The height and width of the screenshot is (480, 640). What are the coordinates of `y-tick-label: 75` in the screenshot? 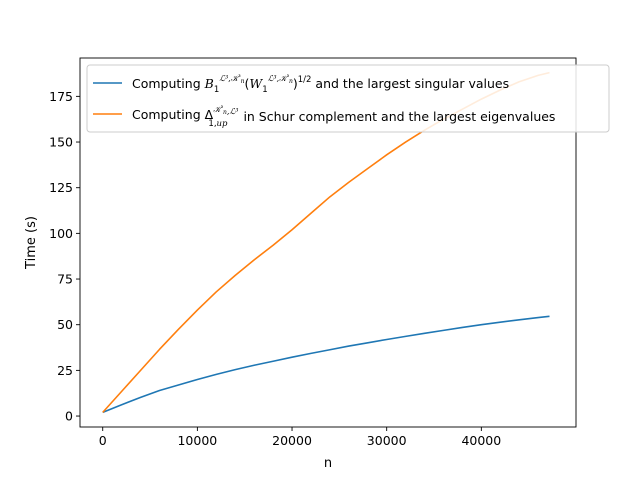 It's located at (65, 279).